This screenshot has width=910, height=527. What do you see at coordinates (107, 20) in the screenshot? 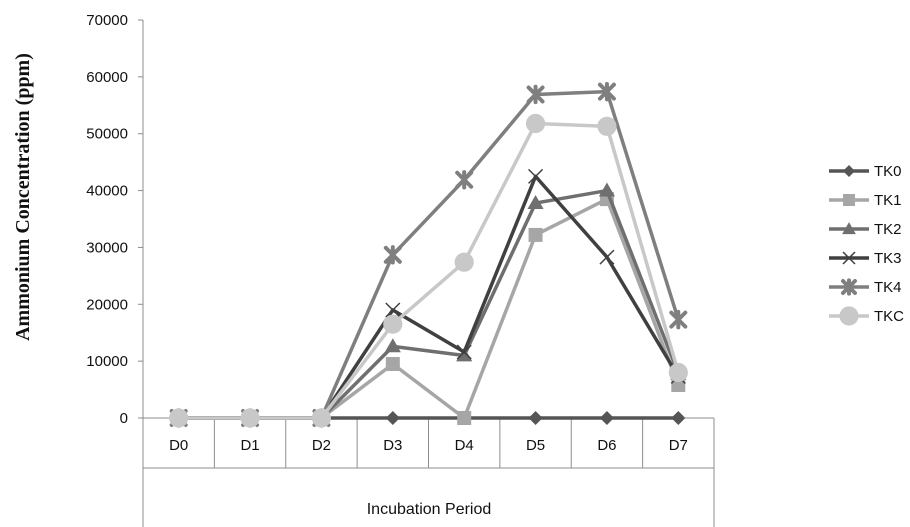
I see `y-tick-label: 70000` at bounding box center [107, 20].